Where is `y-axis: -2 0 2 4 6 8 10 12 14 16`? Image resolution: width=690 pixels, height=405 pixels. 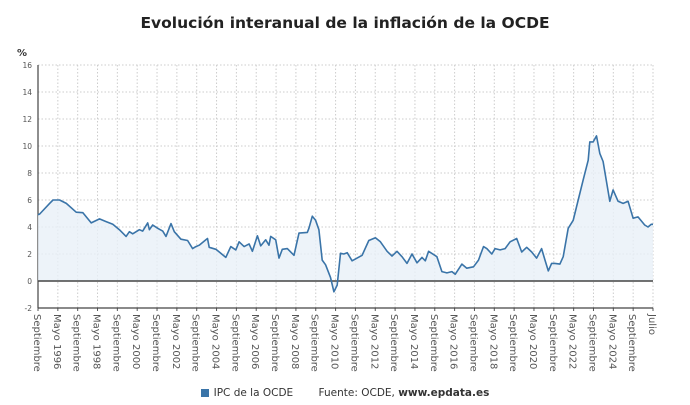 y-axis: -2 0 2 4 6 8 10 12 14 16 is located at coordinates (30, 187).